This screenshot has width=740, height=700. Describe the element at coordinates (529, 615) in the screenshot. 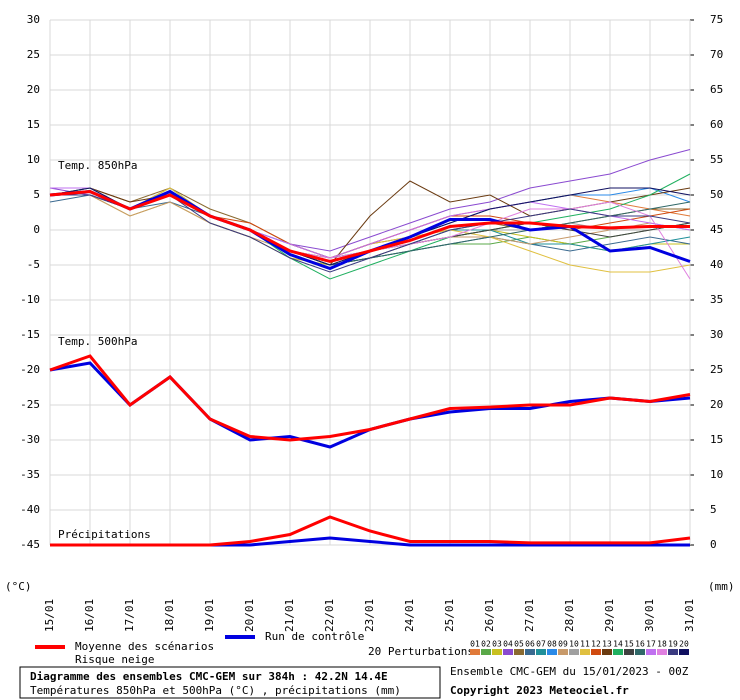

I see `x-tick-label: 27/01` at that location.